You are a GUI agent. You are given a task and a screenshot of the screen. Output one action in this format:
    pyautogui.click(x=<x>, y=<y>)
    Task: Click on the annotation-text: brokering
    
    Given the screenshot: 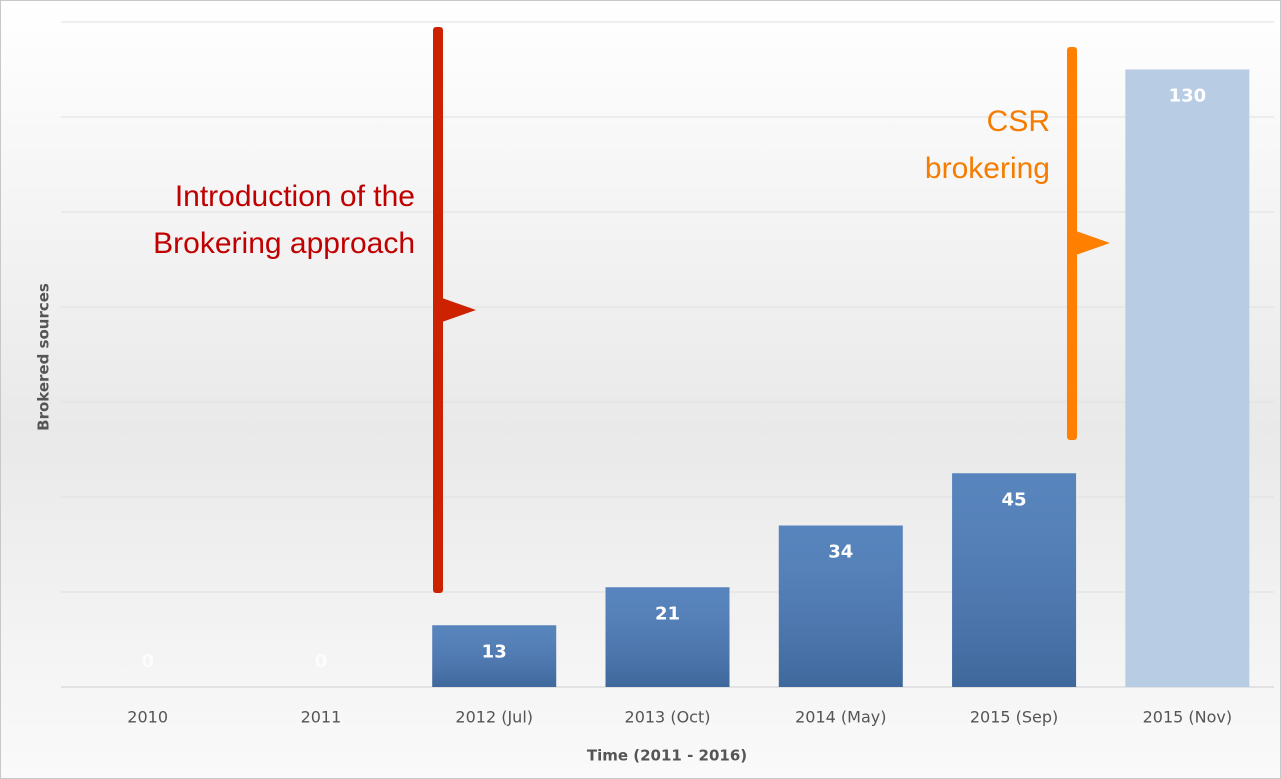 What is the action you would take?
    pyautogui.click(x=987, y=168)
    